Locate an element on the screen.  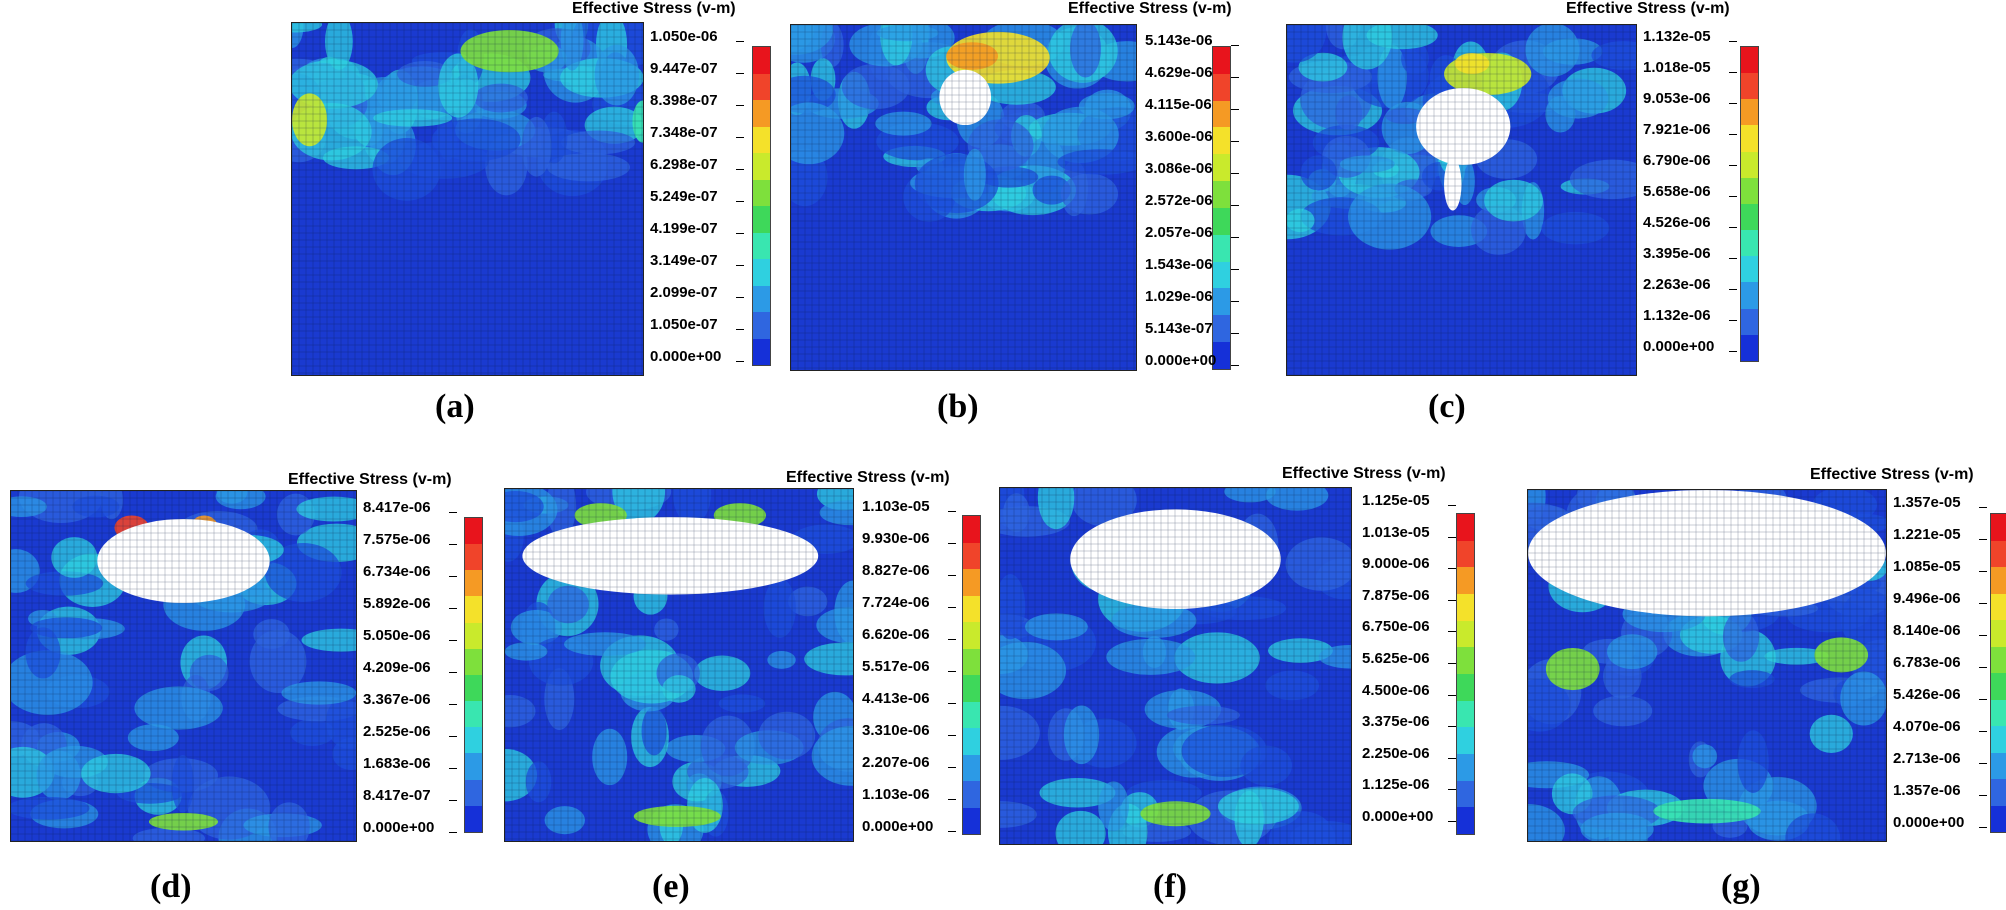
color-bar-tick-label: 8.140e-06 is located at coordinates (1927, 630).